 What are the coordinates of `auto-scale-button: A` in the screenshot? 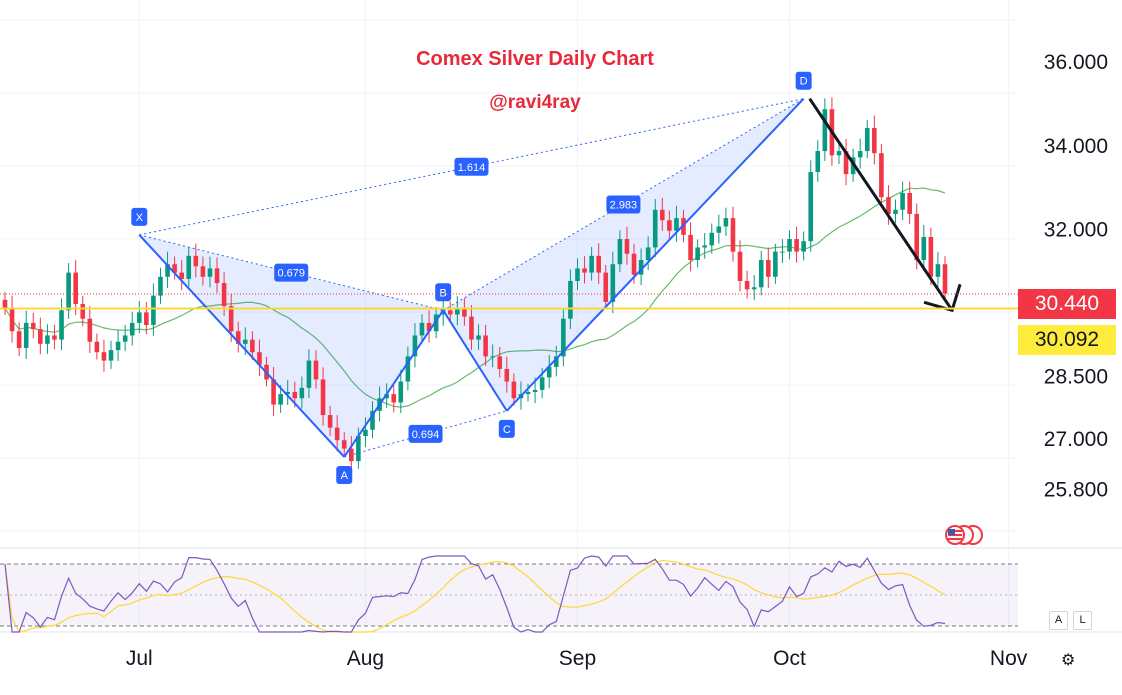 It's located at (1058, 620).